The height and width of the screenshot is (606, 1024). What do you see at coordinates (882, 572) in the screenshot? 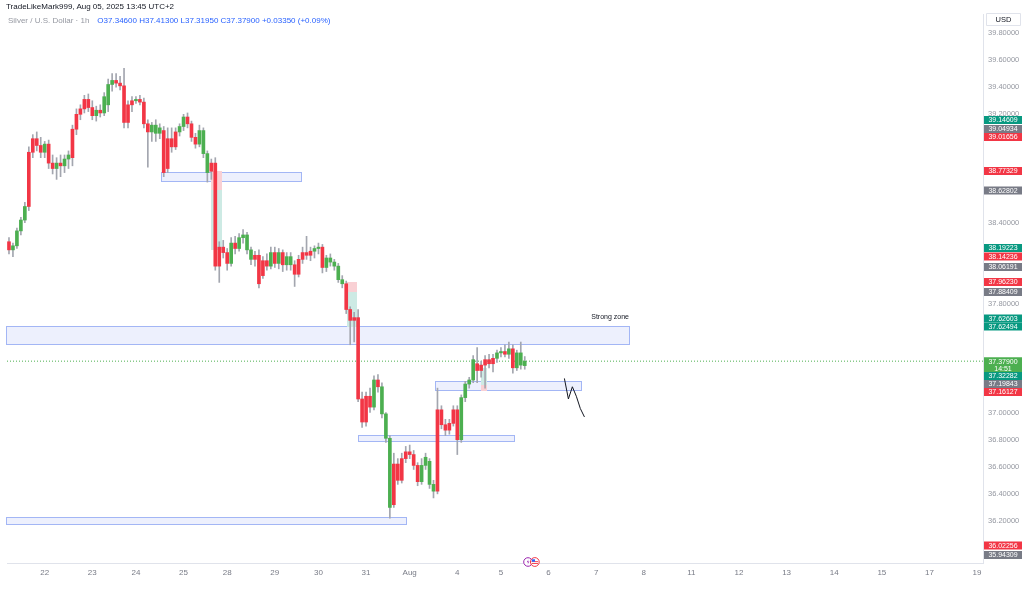
I see `x-tick-label: 15` at bounding box center [882, 572].